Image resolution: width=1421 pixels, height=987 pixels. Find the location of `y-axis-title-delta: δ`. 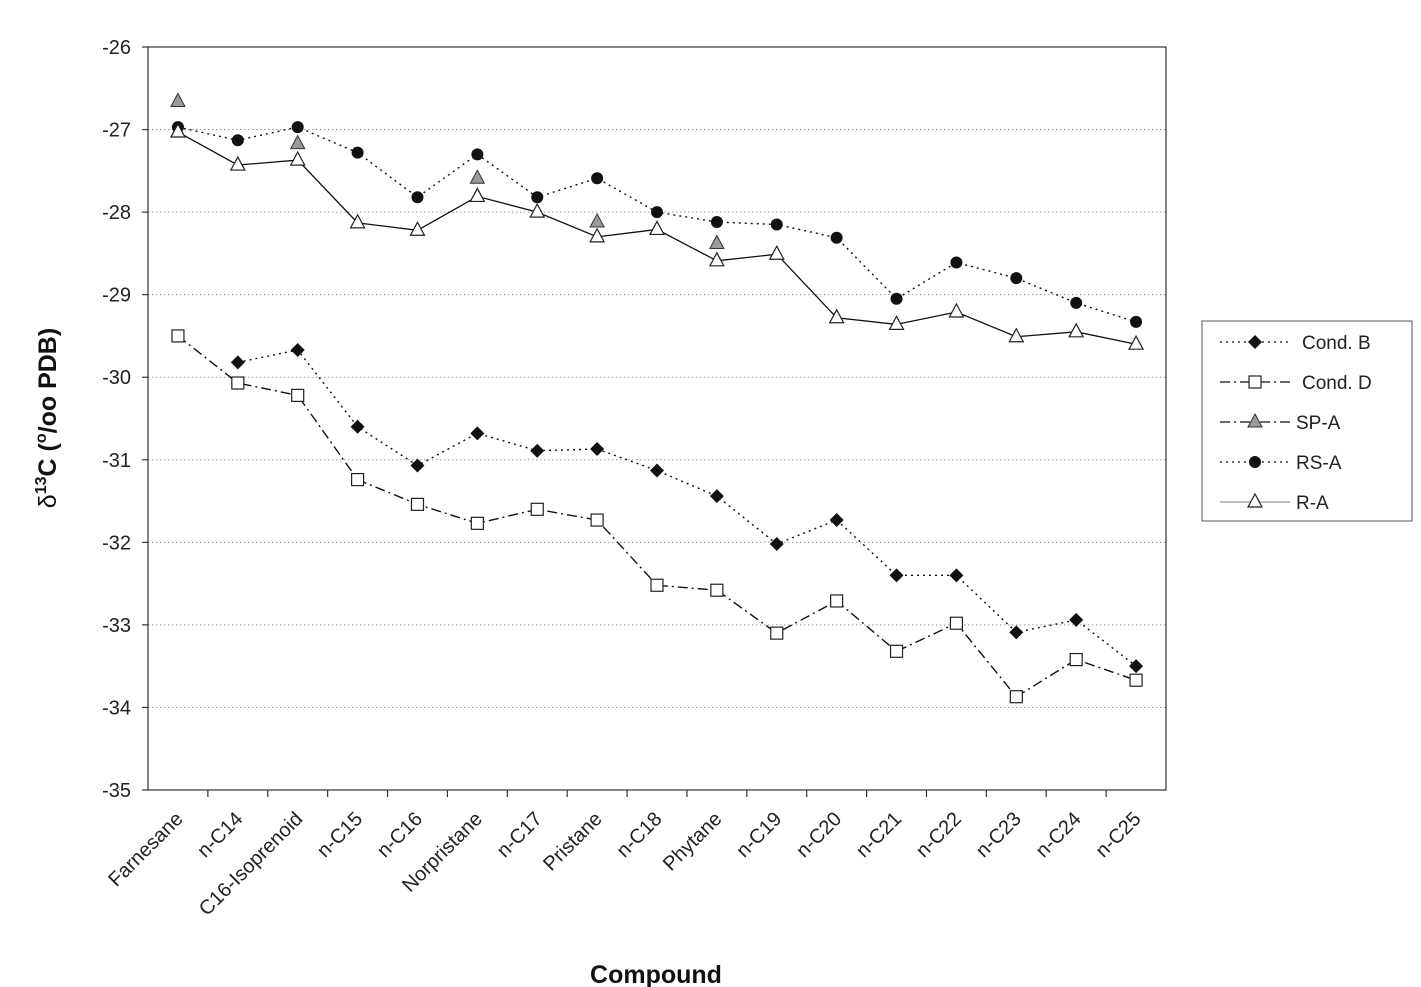

y-axis-title-delta: δ is located at coordinates (48, 501).